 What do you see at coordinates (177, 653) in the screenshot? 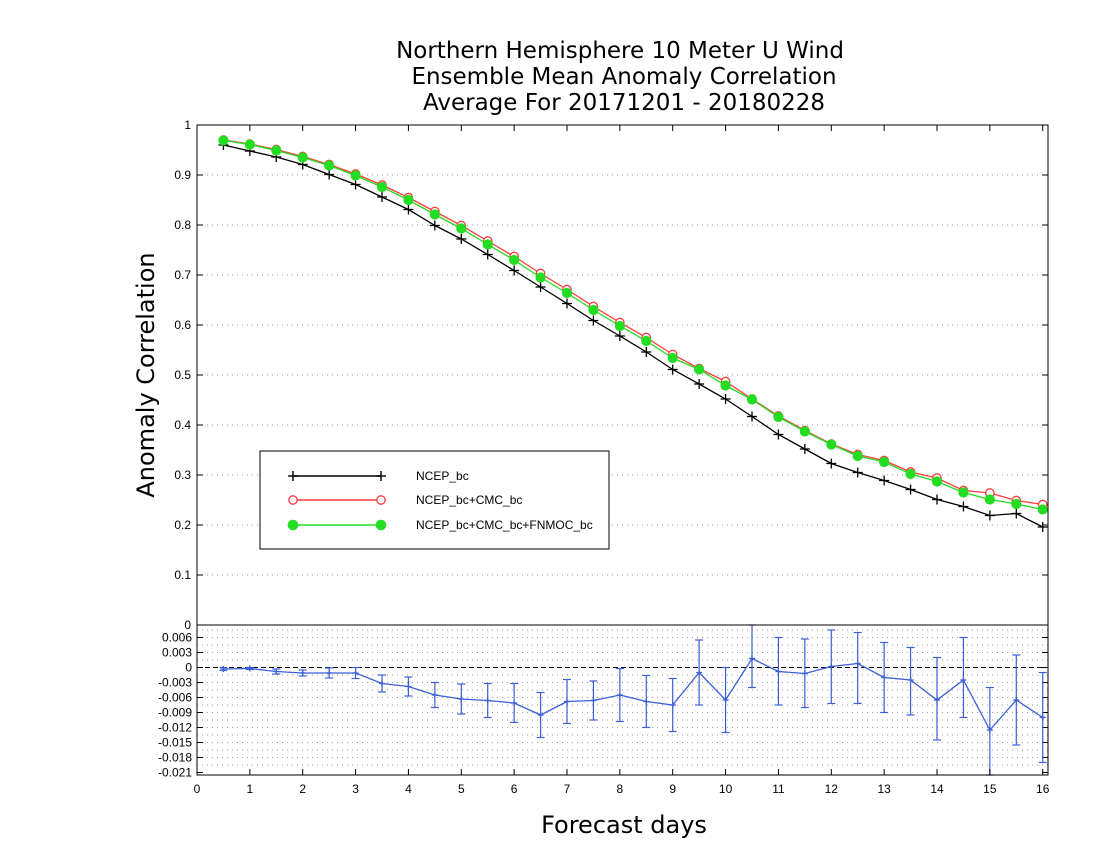
I see `bottom-ytick-label: 0.003` at bounding box center [177, 653].